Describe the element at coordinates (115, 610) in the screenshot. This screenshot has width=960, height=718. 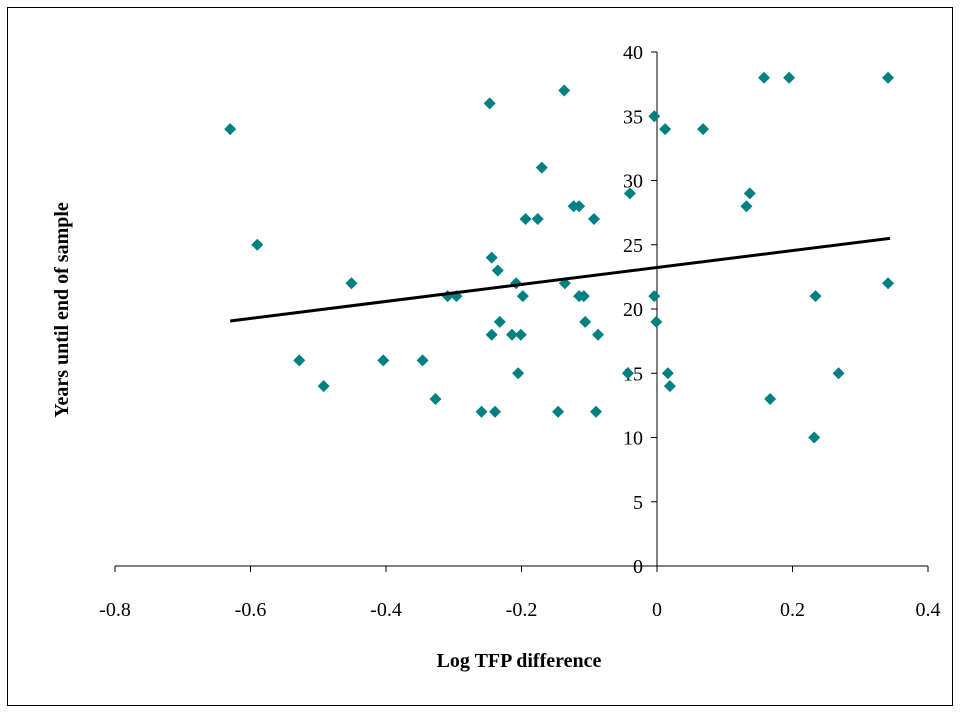
I see `x-tick-label: -0.8` at that location.